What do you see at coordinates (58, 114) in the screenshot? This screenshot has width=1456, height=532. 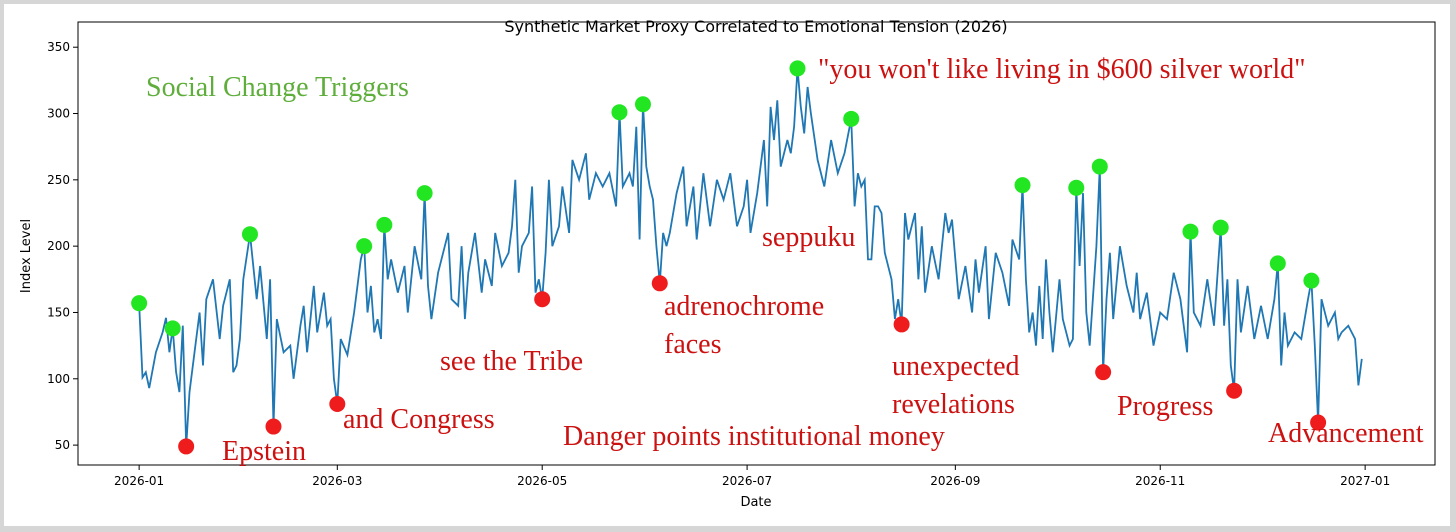 I see `y-tick-label: 300` at bounding box center [58, 114].